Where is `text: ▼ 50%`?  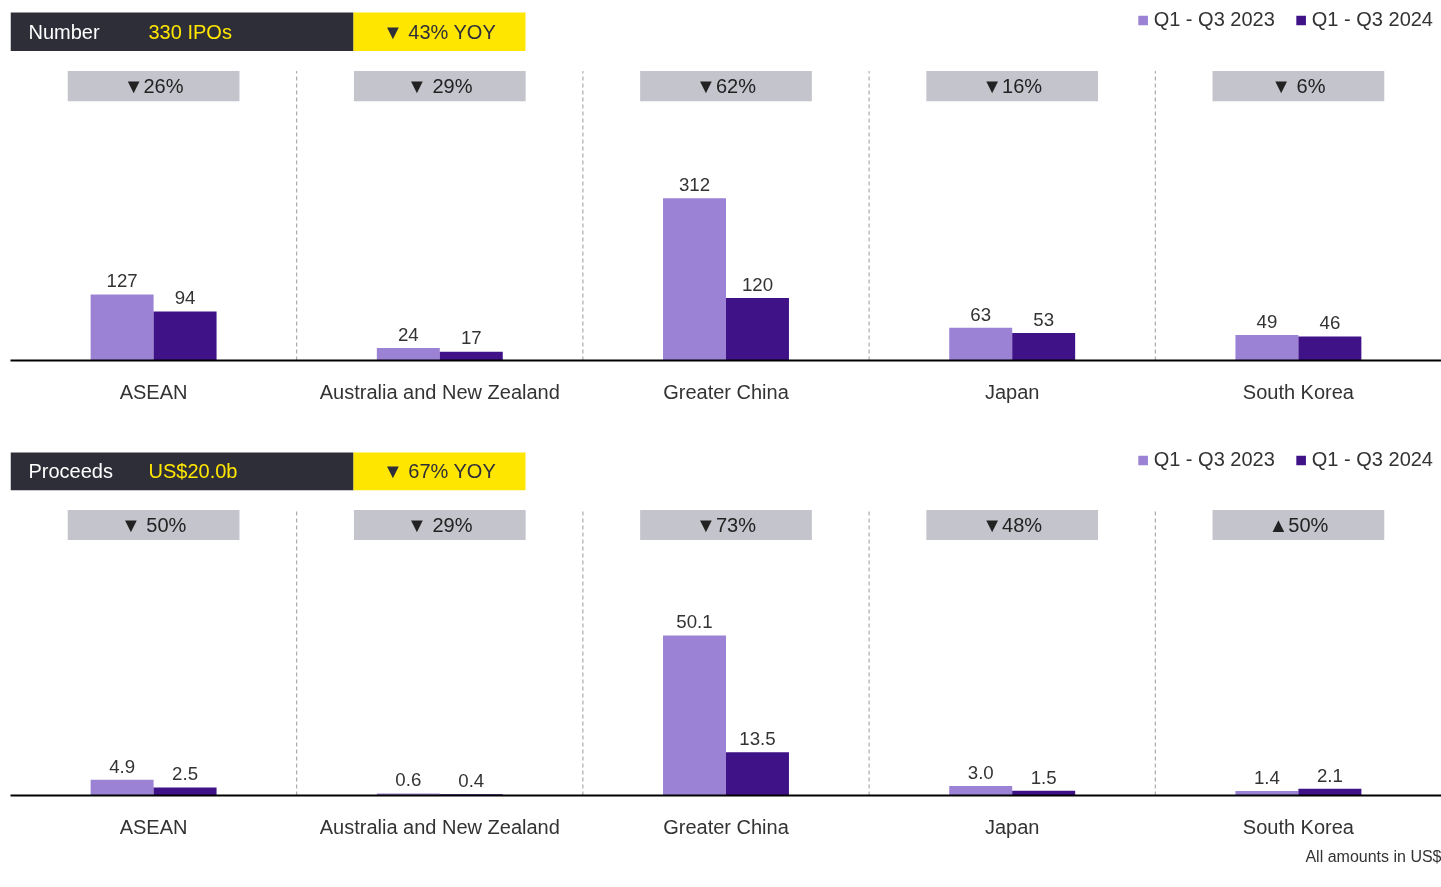
text: ▼ 50% is located at coordinates (153, 525).